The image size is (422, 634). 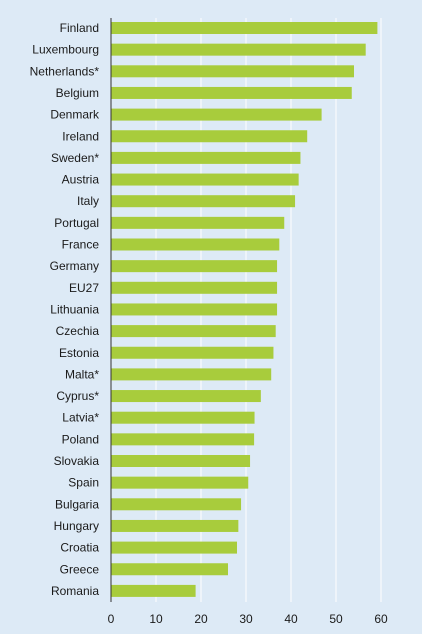 I want to click on category-label: Belgium, so click(x=77, y=93).